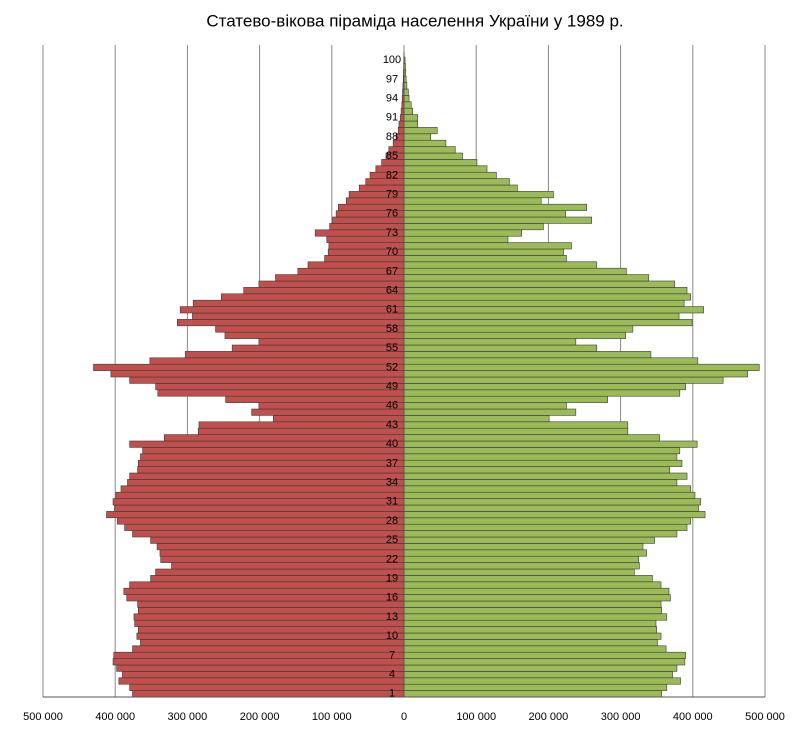 The width and height of the screenshot is (800, 737). I want to click on y-tick-label: 88, so click(392, 137).